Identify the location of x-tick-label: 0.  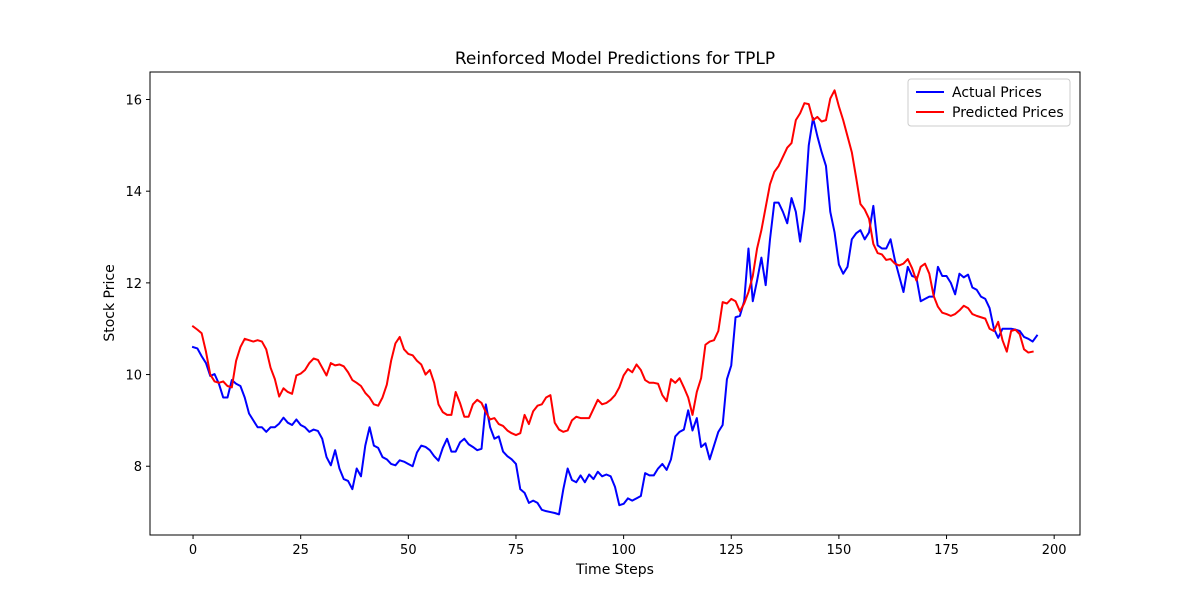
(193, 550).